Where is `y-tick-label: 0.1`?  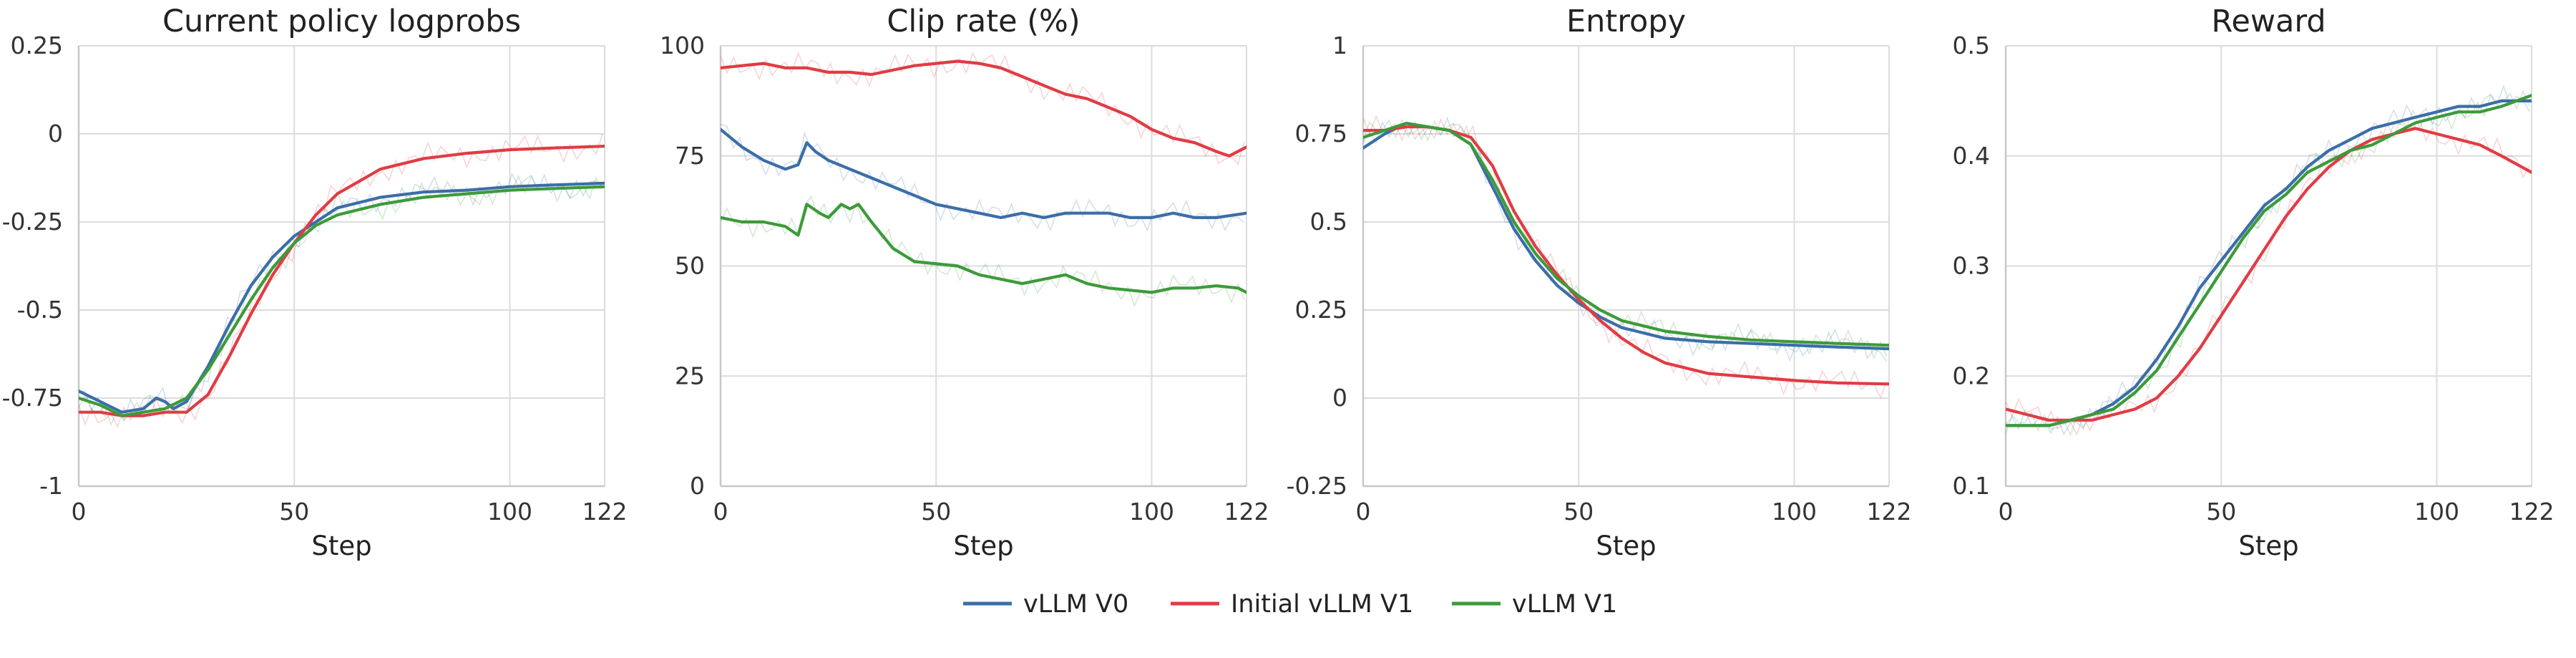
y-tick-label: 0.1 is located at coordinates (1971, 486).